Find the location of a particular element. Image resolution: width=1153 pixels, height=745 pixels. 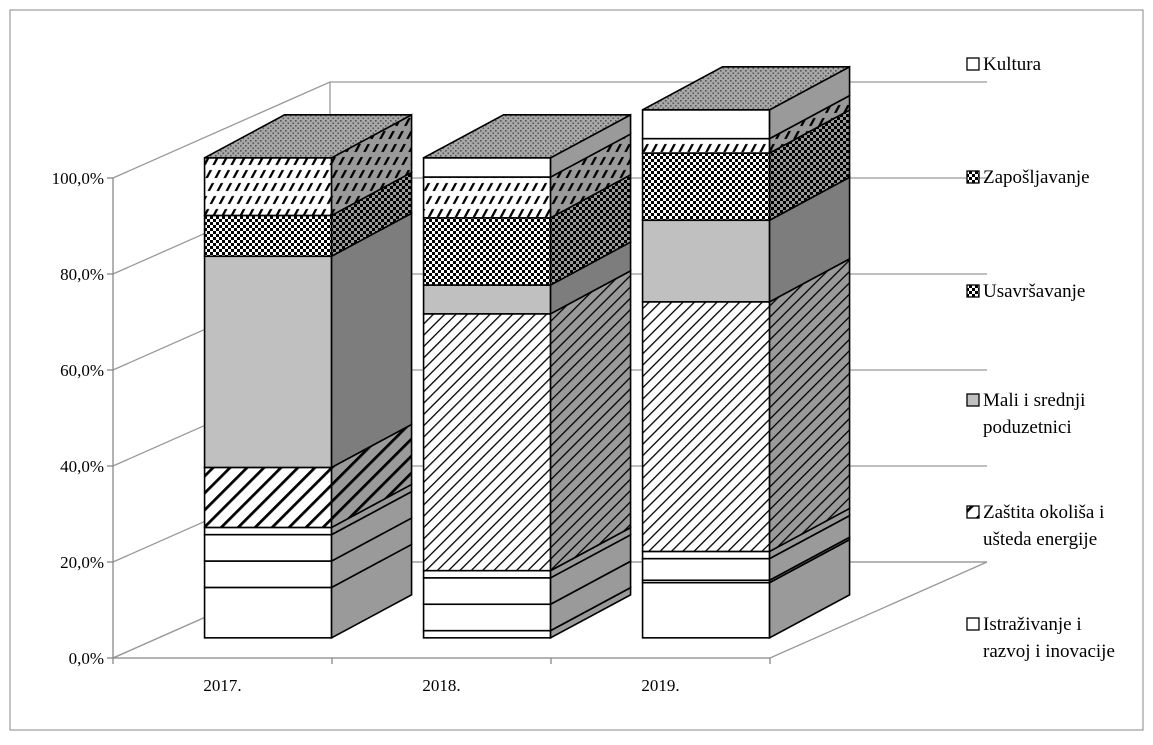

y-tick-label: 80,0% is located at coordinates (82, 274).